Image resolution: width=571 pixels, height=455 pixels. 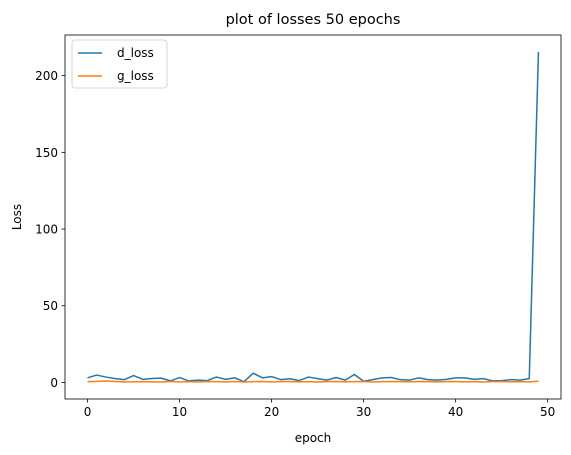 What do you see at coordinates (50, 306) in the screenshot?
I see `y-tick-label: 50` at bounding box center [50, 306].